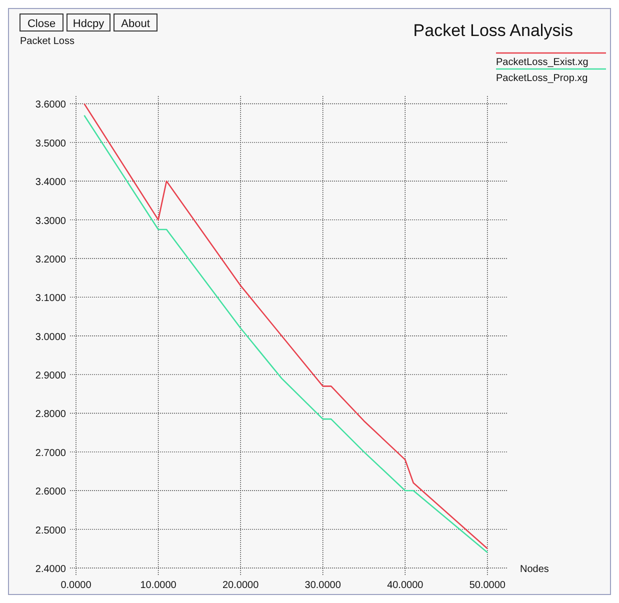 The width and height of the screenshot is (619, 603). I want to click on y-tick-label: 3.0000, so click(50, 337).